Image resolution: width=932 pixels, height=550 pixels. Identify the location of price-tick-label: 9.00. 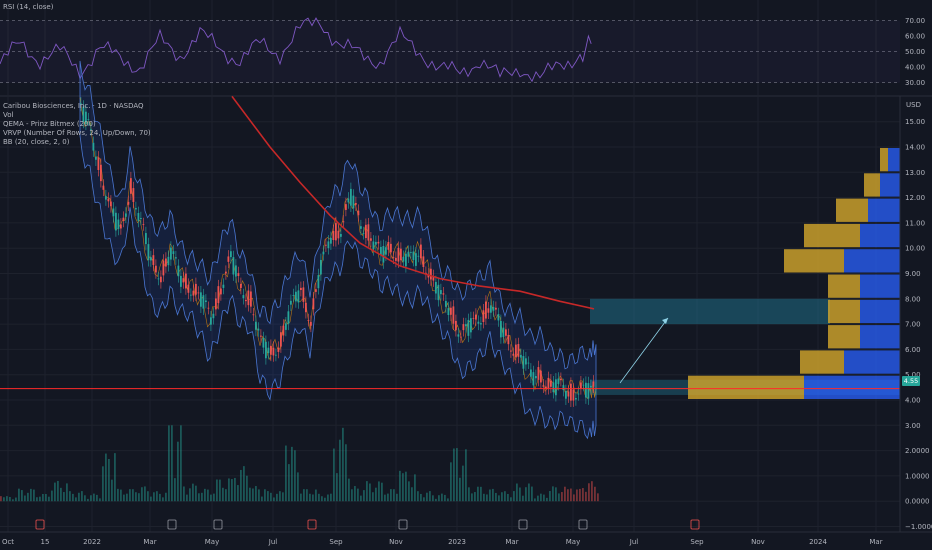
(913, 274).